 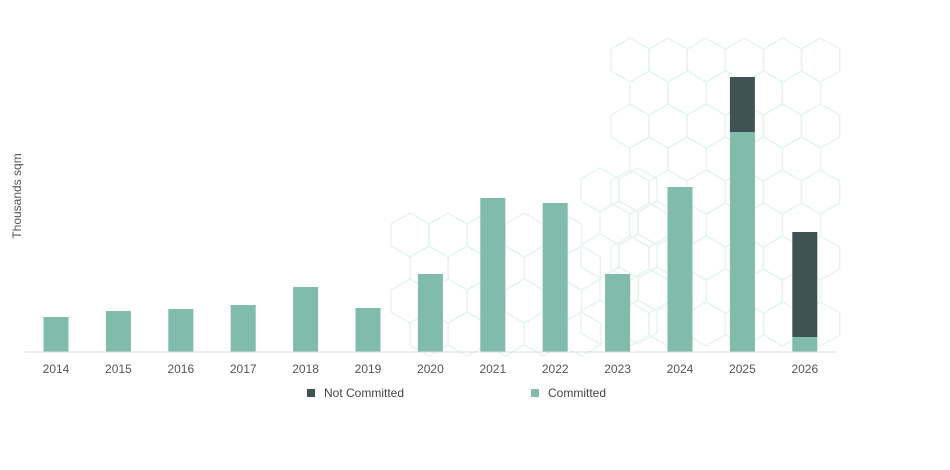 What do you see at coordinates (475, 395) in the screenshot?
I see `legend: Not Committed Committed` at bounding box center [475, 395].